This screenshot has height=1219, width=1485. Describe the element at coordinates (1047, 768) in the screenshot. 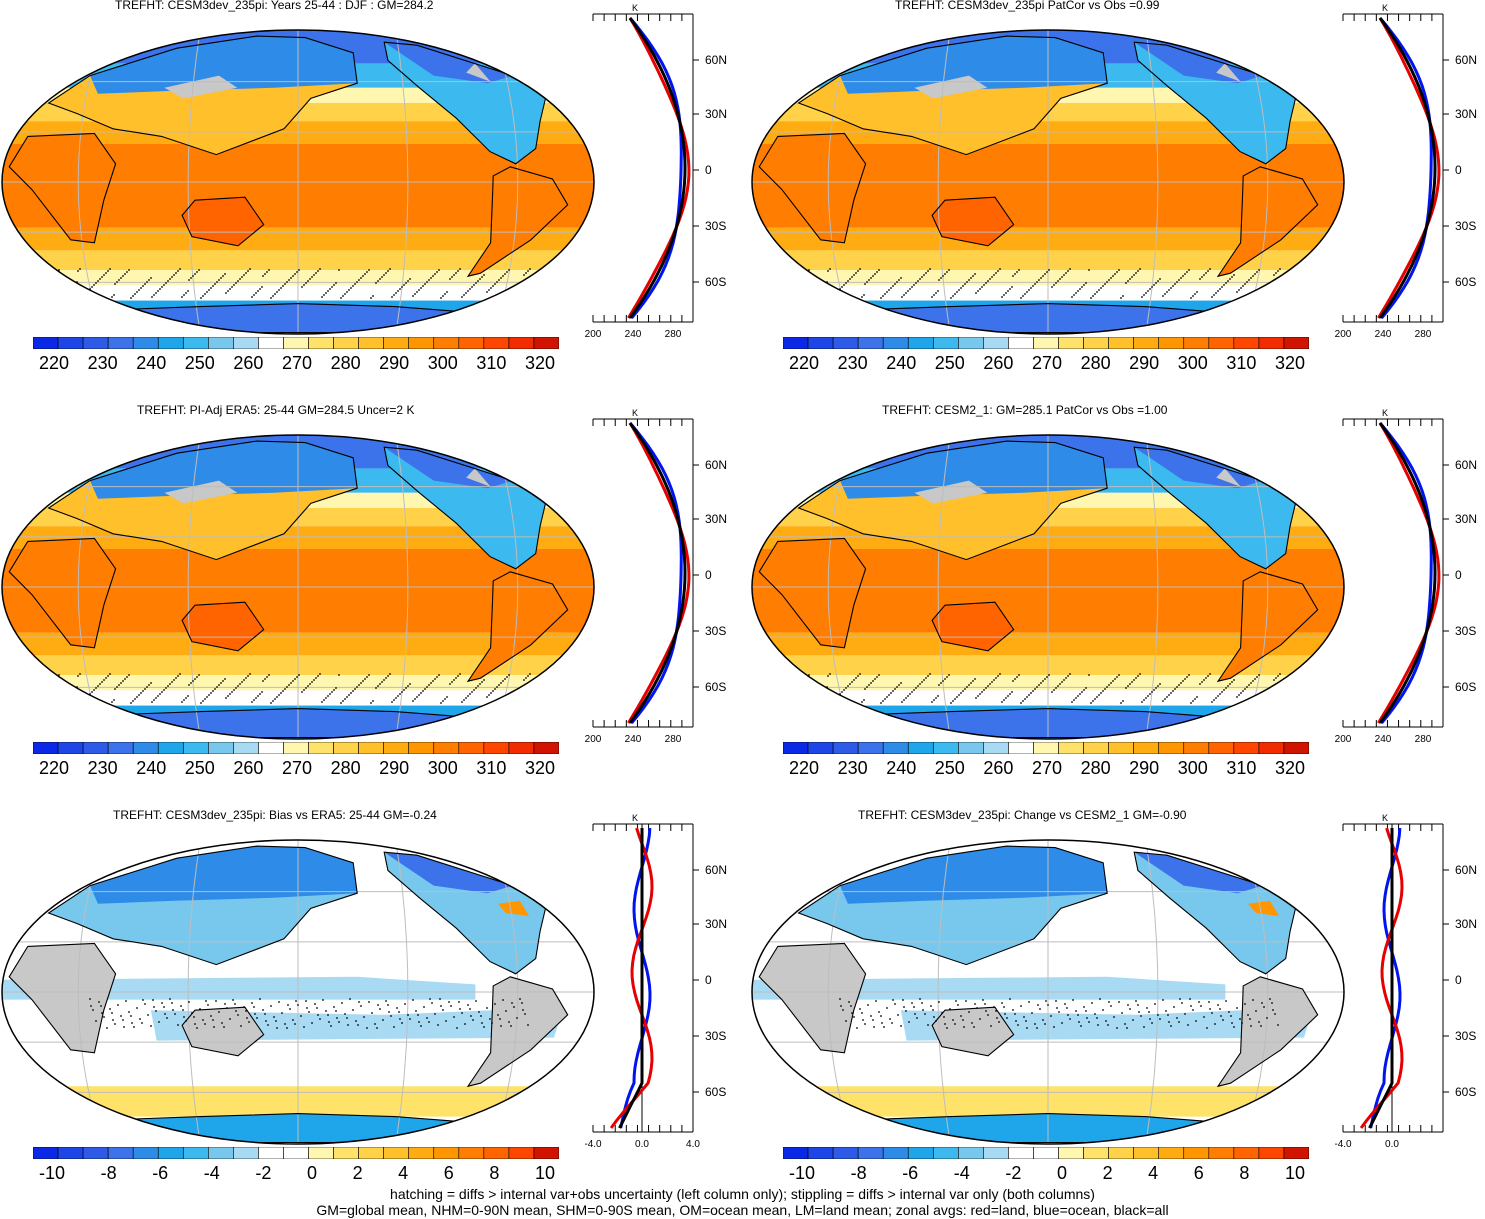

I see `colorbar-tick-label: 270` at that location.